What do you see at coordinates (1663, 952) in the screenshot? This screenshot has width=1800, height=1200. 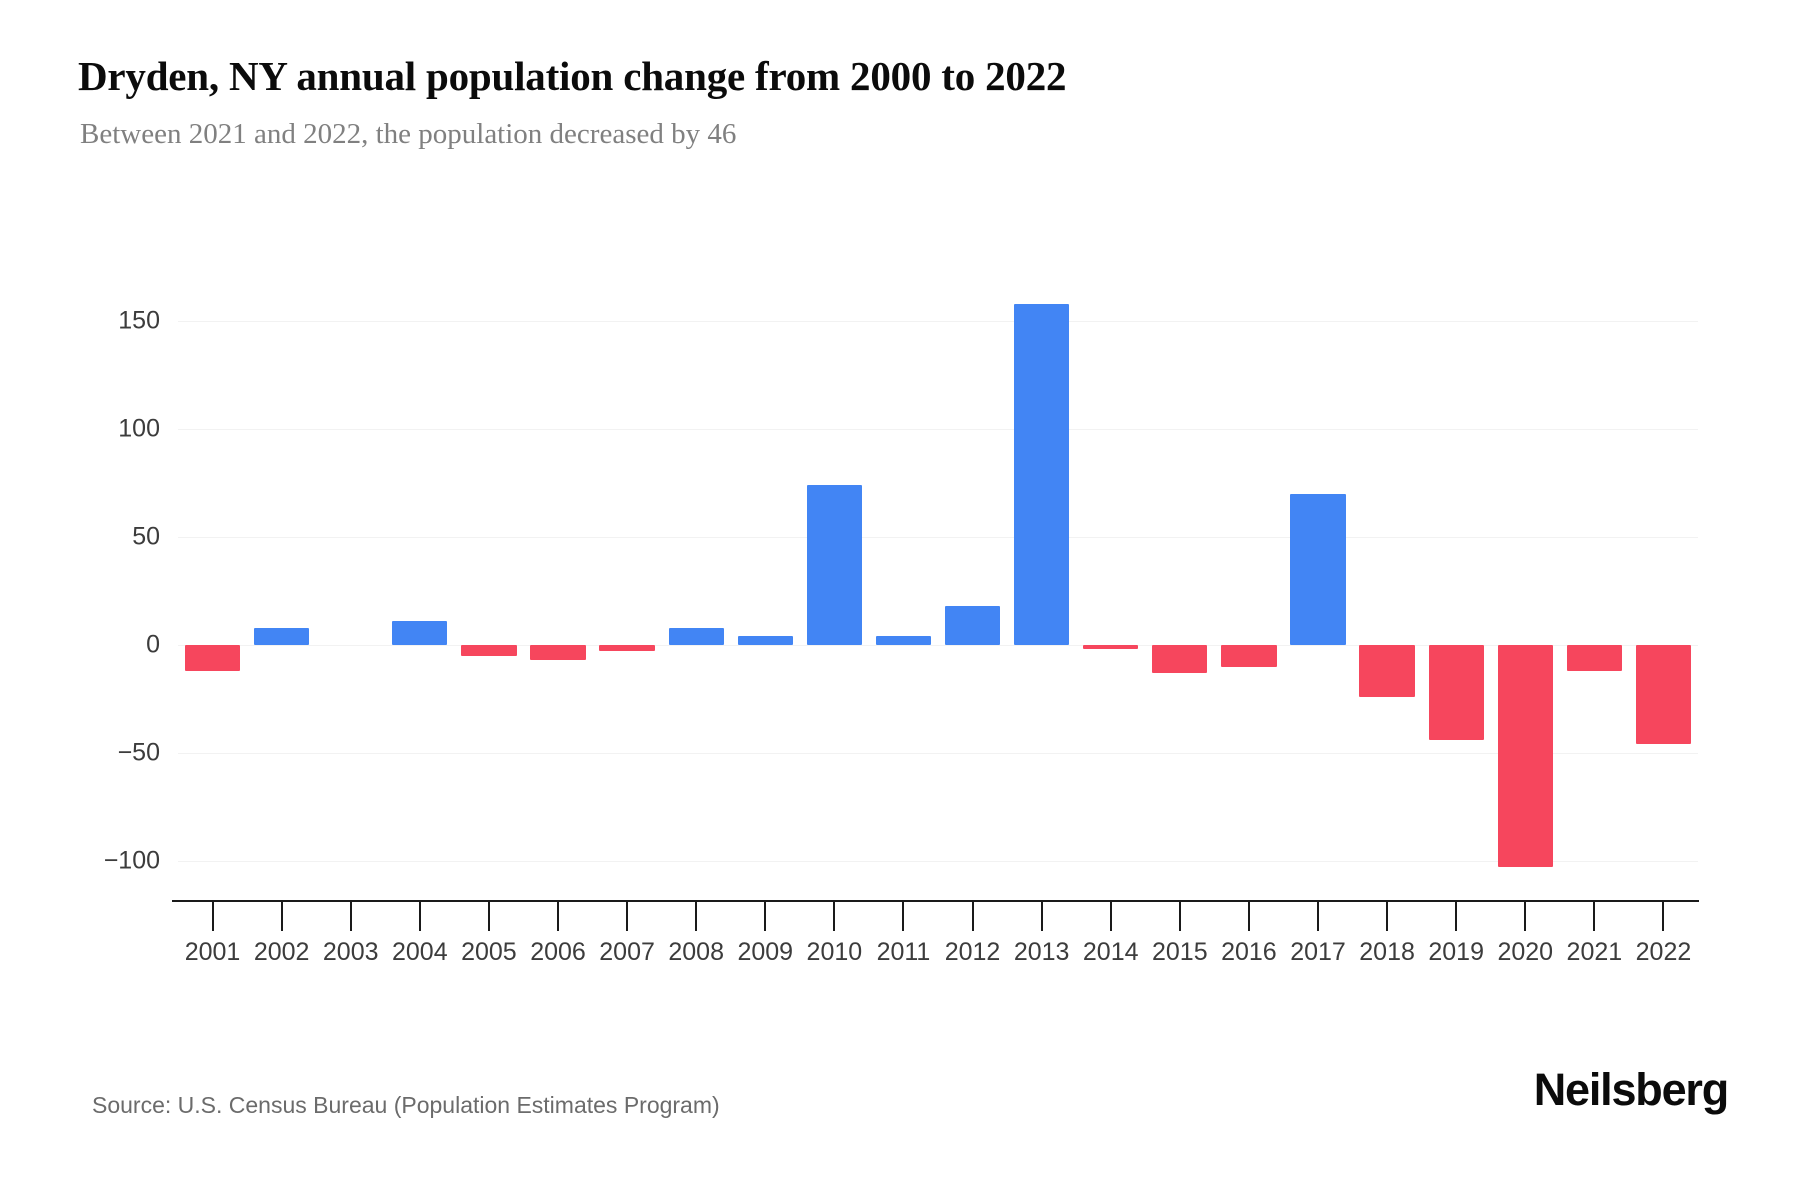 I see `x-axis-tick-label: 2022` at bounding box center [1663, 952].